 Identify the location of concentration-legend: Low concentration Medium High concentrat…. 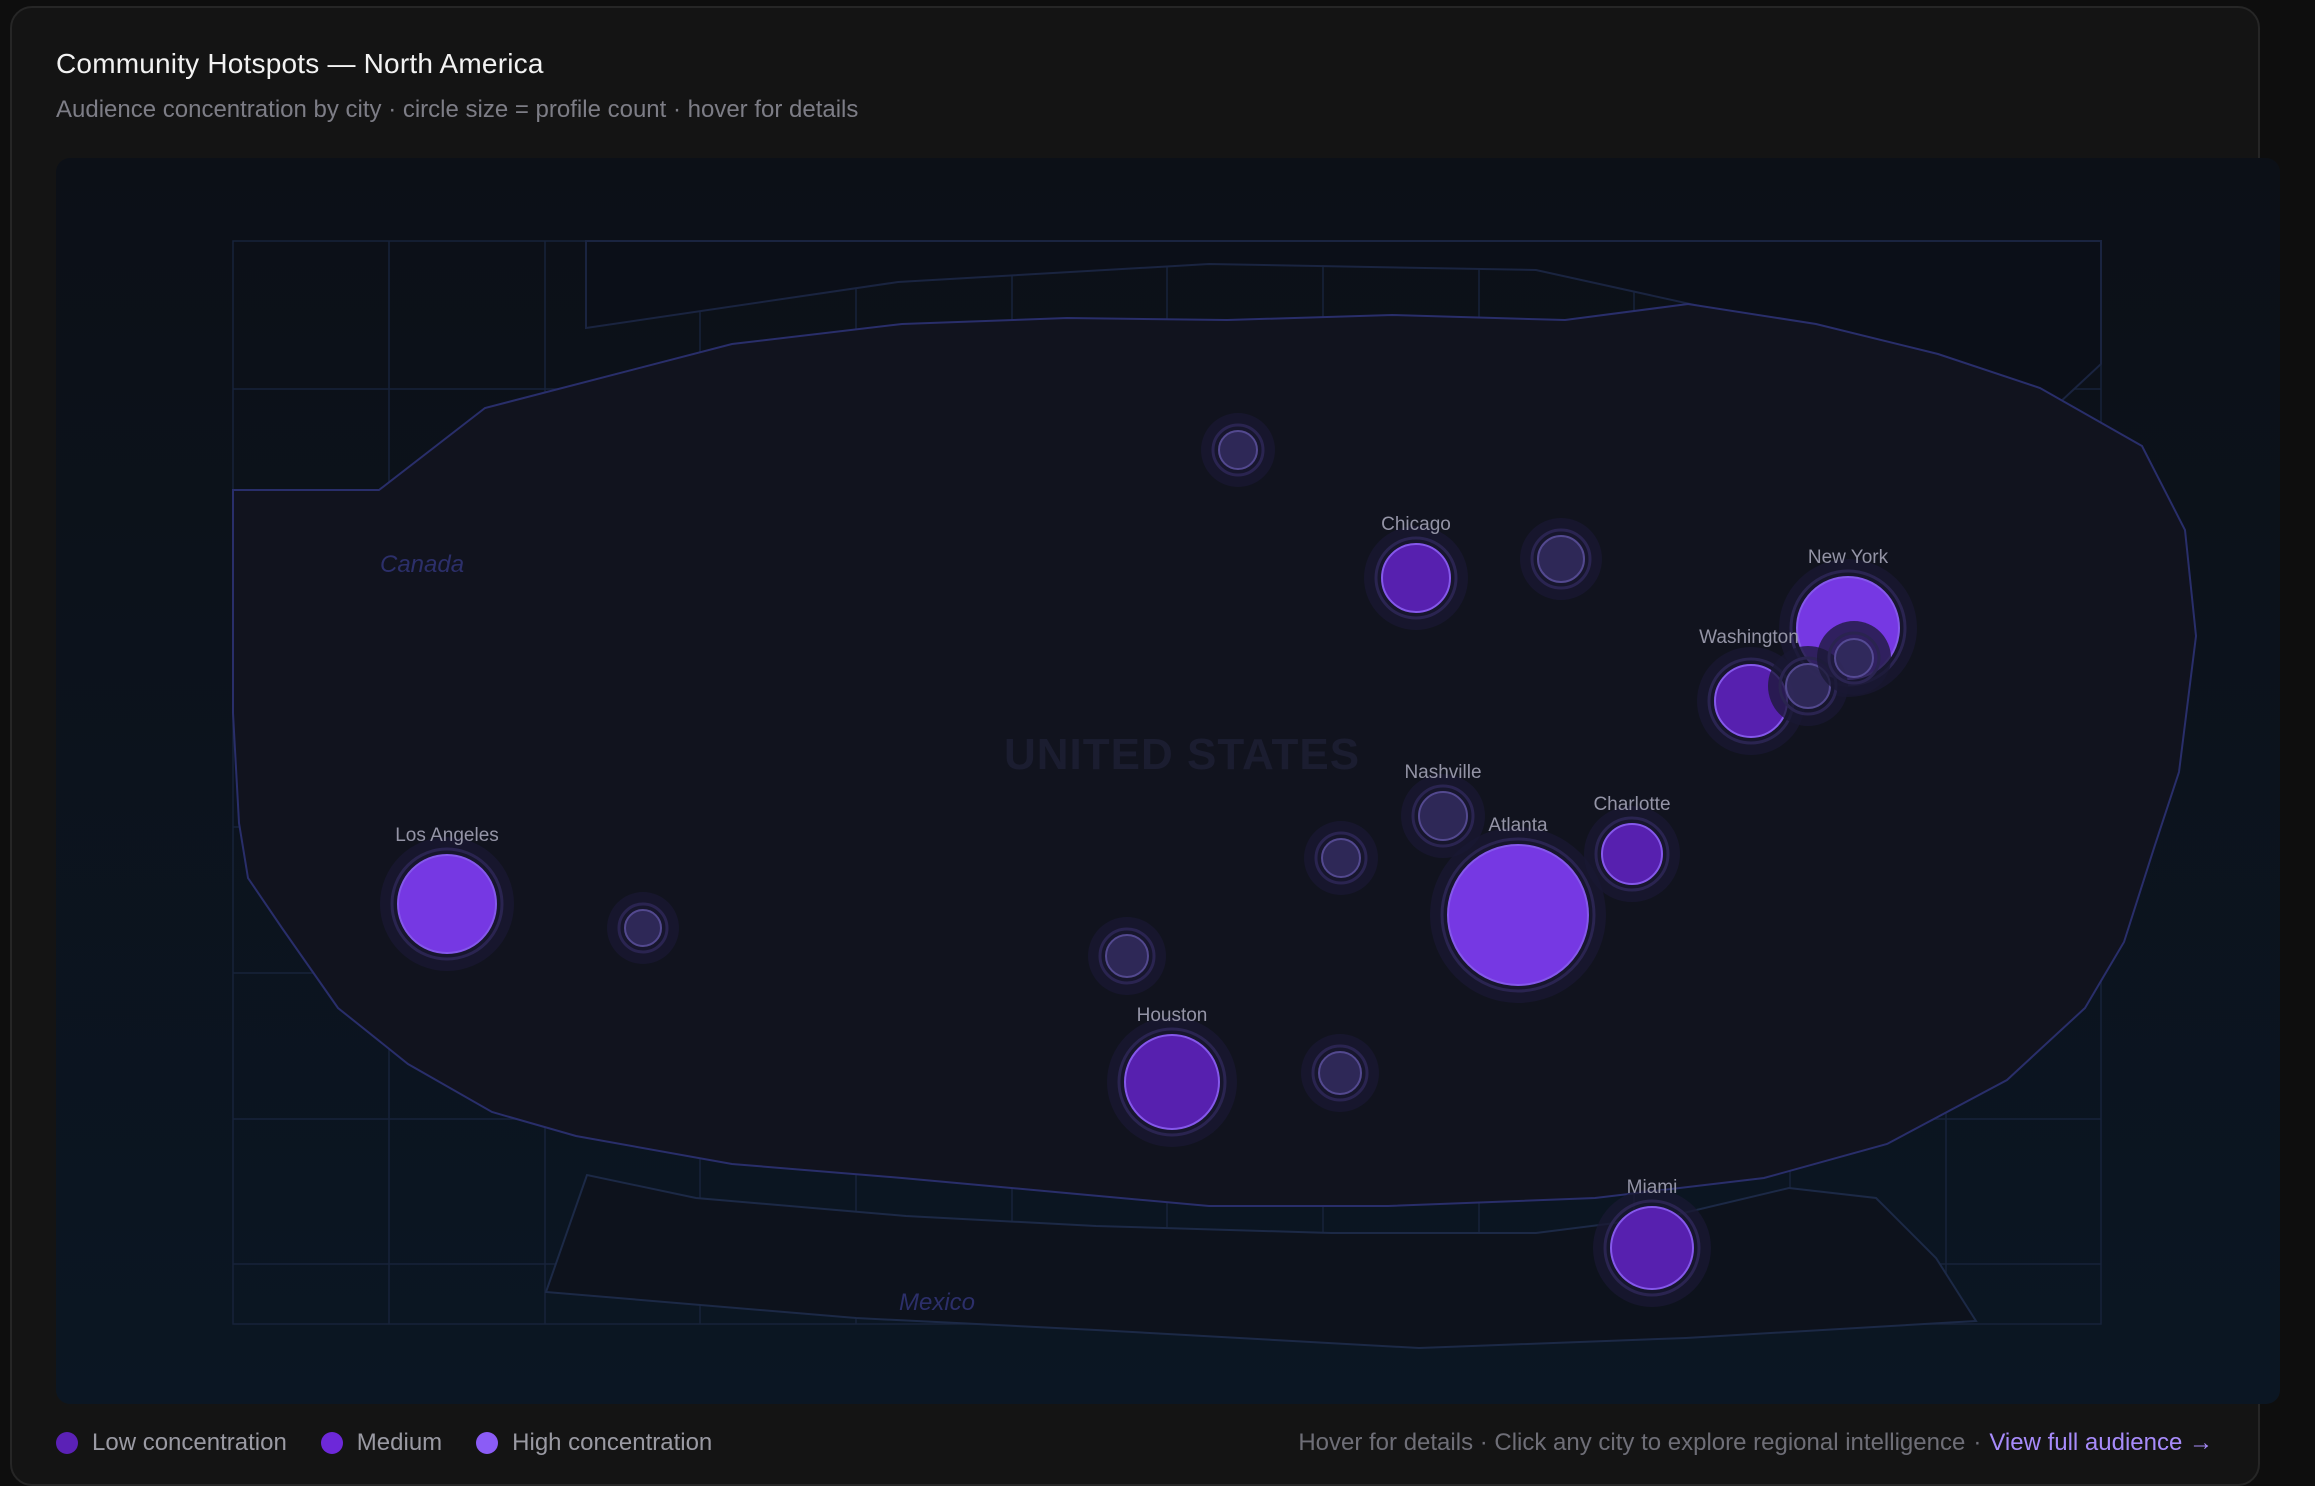
(401, 1443).